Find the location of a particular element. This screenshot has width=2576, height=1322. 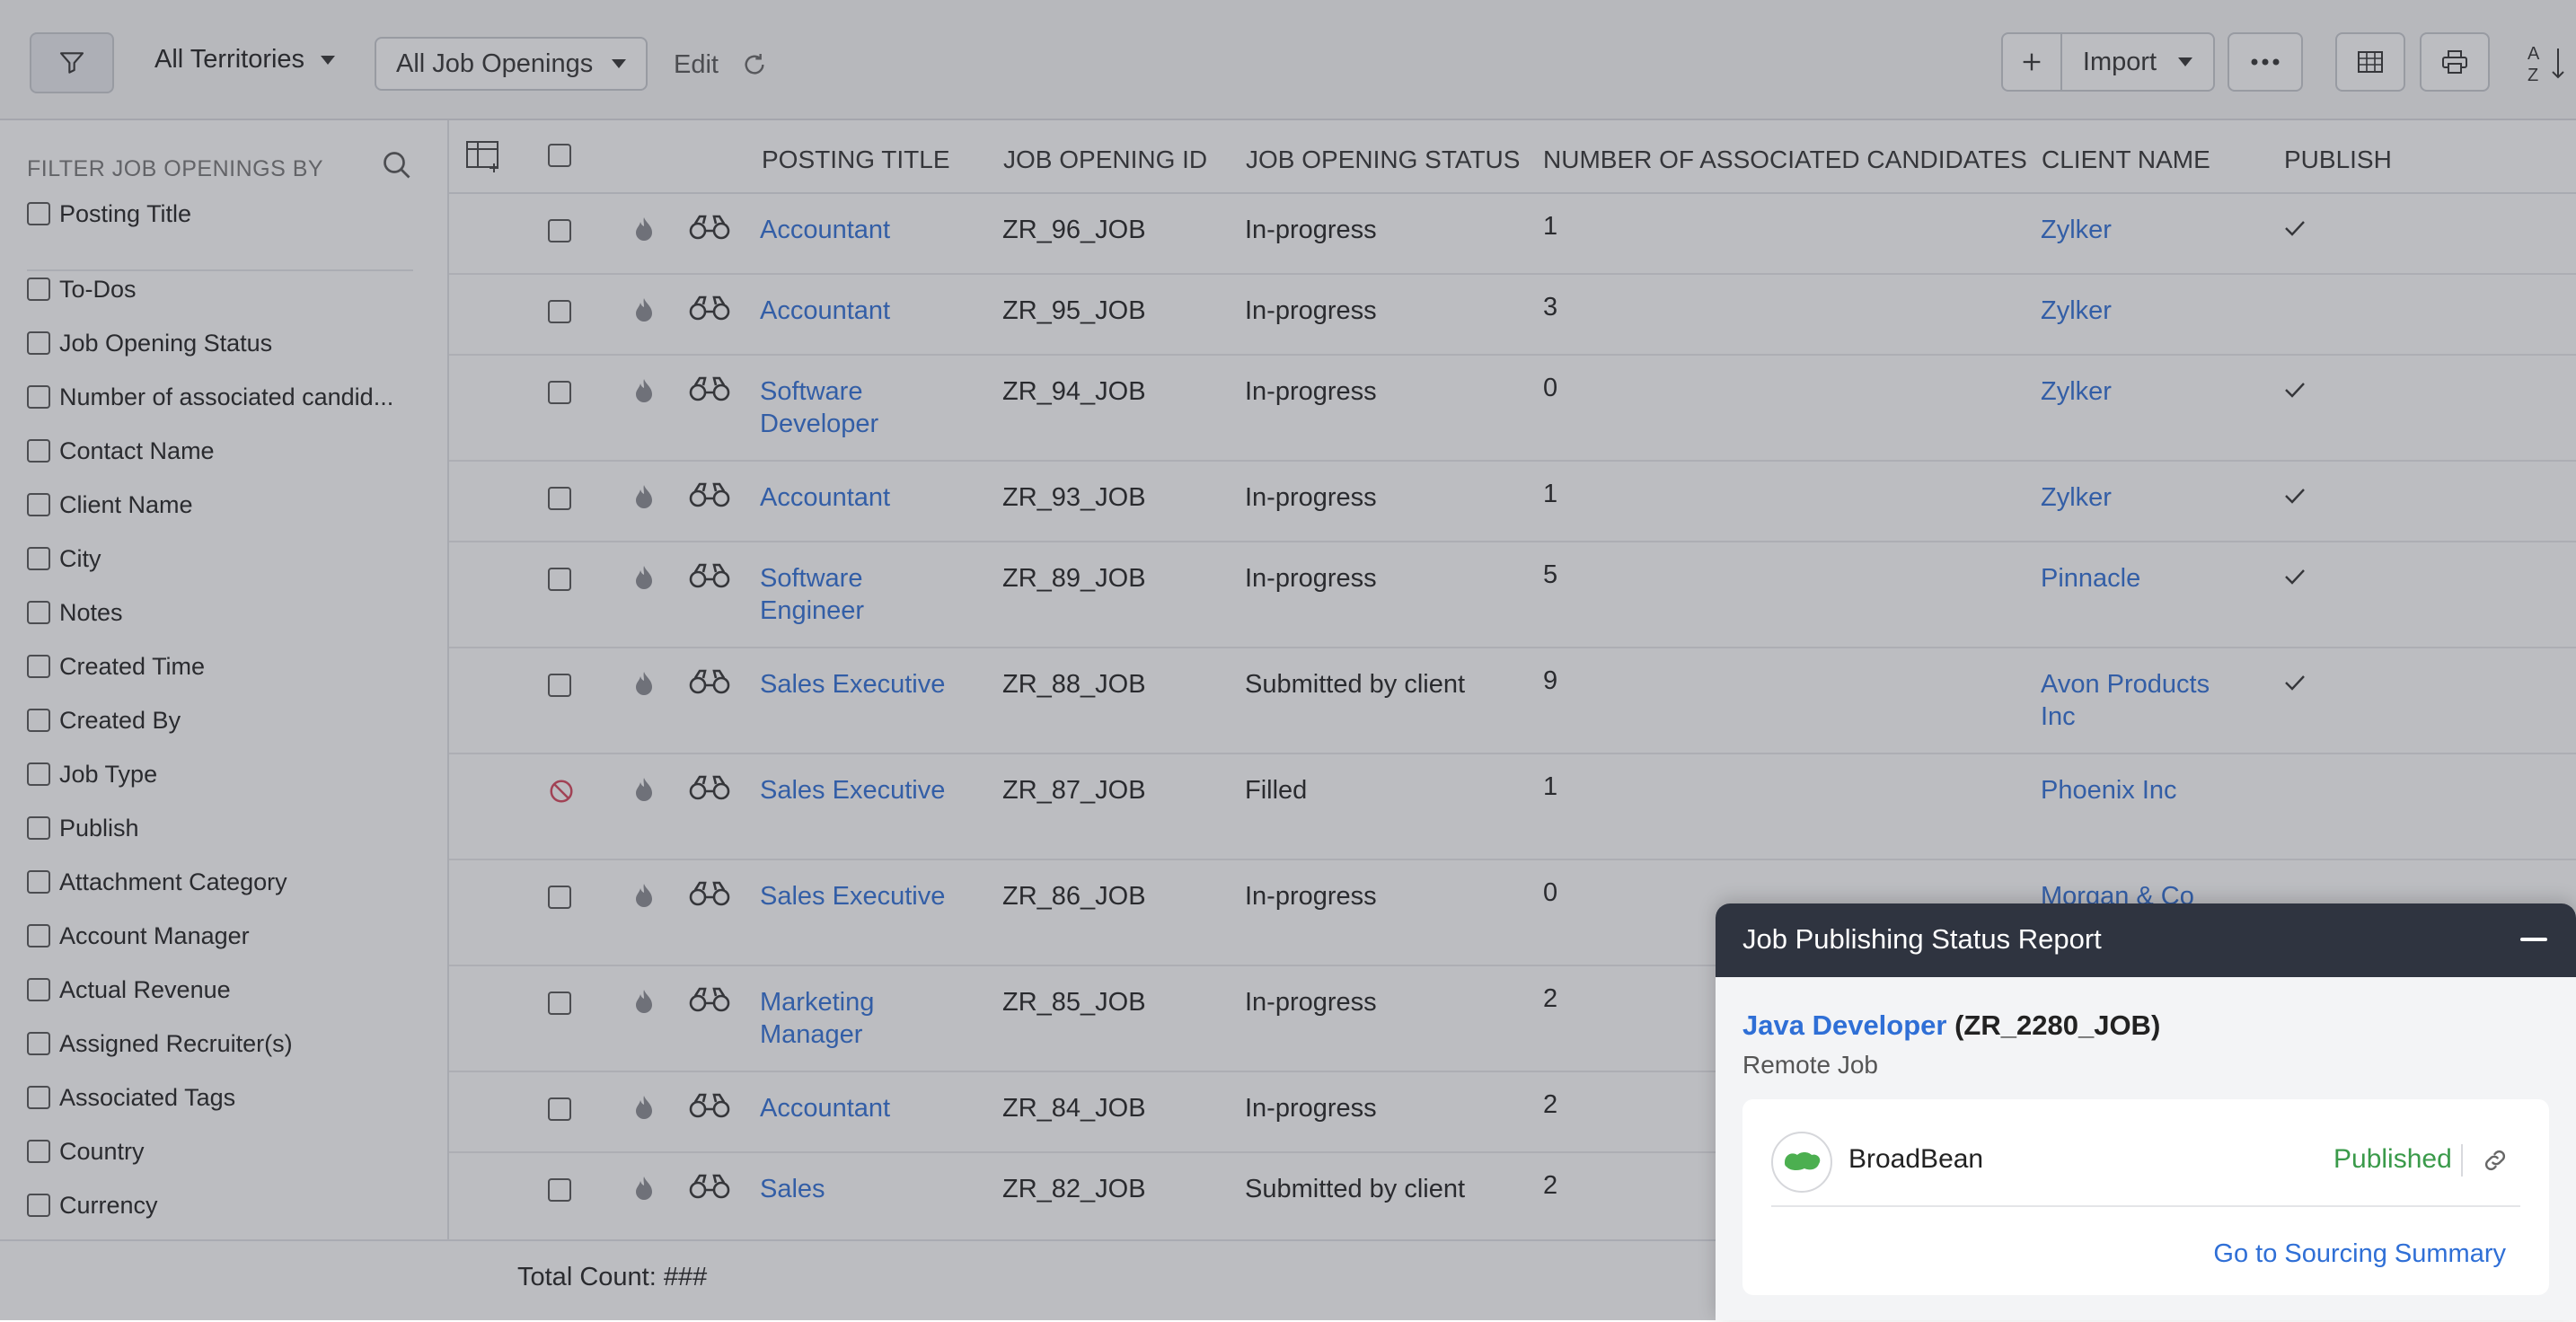

column-job-opening-status: JOB OPENING STATUS is located at coordinates (1383, 159).